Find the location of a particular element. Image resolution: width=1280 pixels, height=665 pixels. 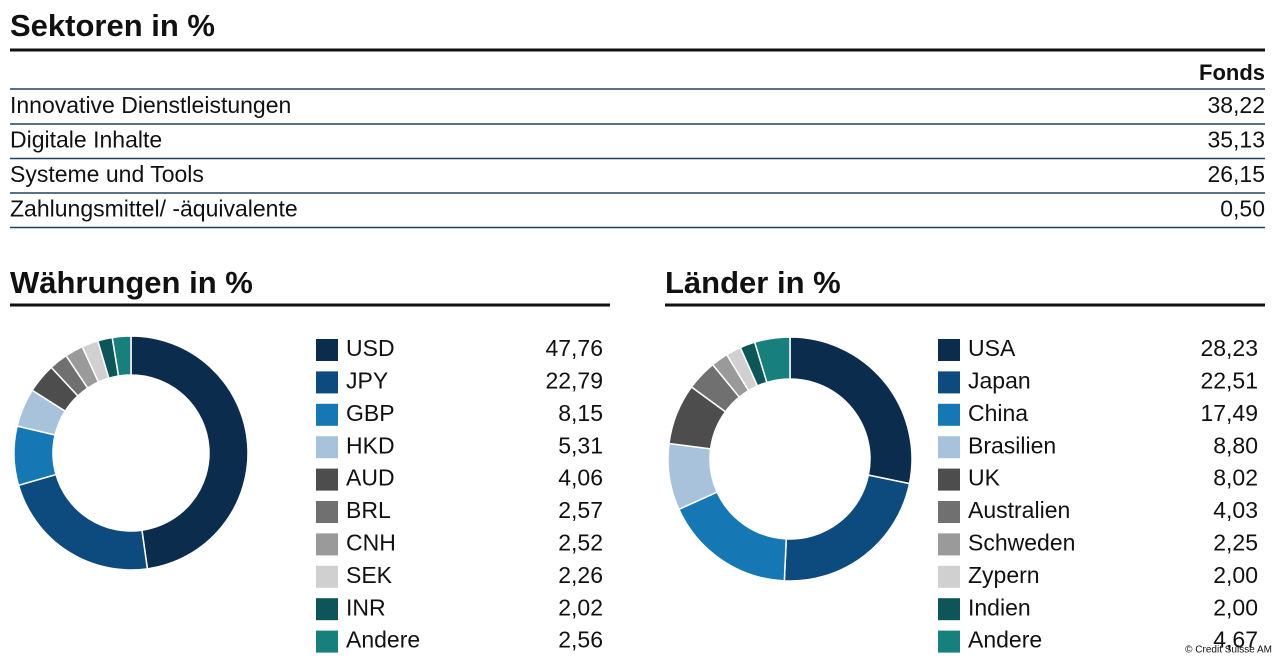

row-label: Systeme und Tools is located at coordinates (107, 174).